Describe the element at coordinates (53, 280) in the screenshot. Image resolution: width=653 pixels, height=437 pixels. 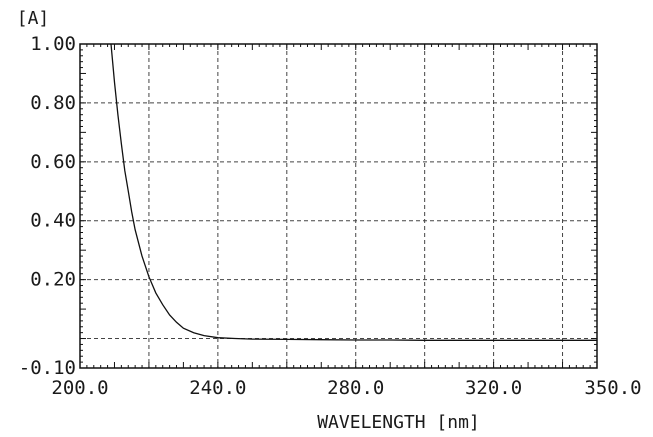
I see `y-tick-label: 0.20` at that location.